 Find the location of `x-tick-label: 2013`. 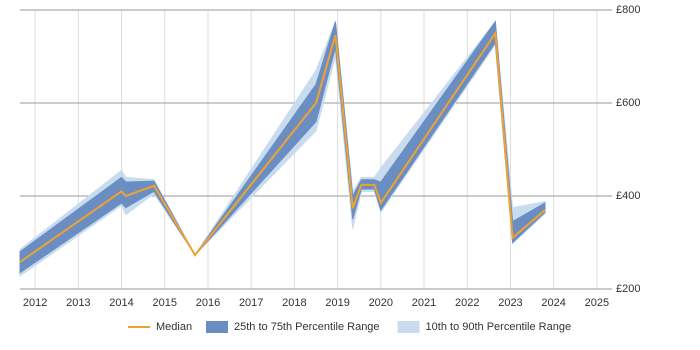

x-tick-label: 2013 is located at coordinates (78, 303).